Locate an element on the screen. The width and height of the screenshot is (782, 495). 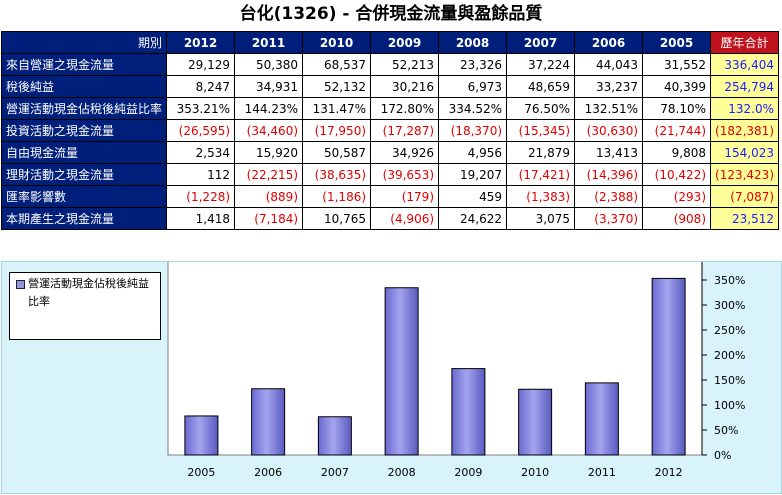
year-header: 2007 is located at coordinates (541, 42).